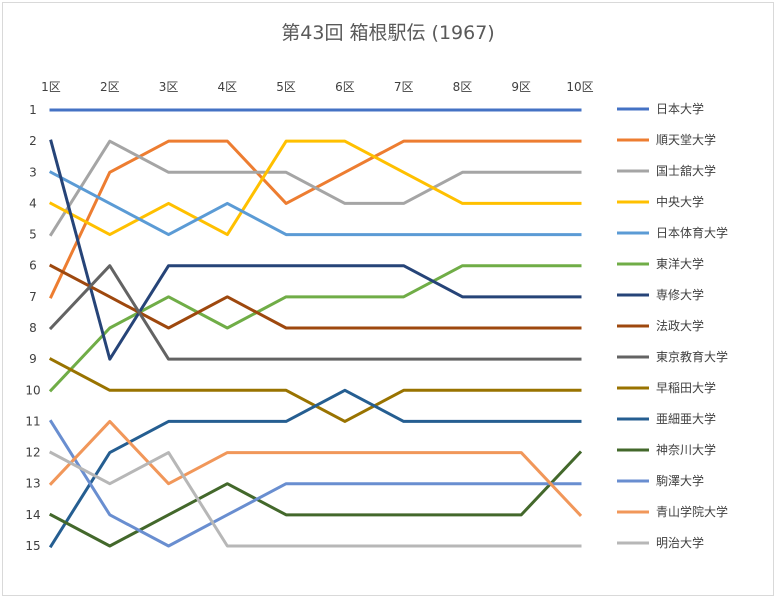 This screenshot has height=600, width=778. I want to click on legend-label: 順天堂大学, so click(686, 139).